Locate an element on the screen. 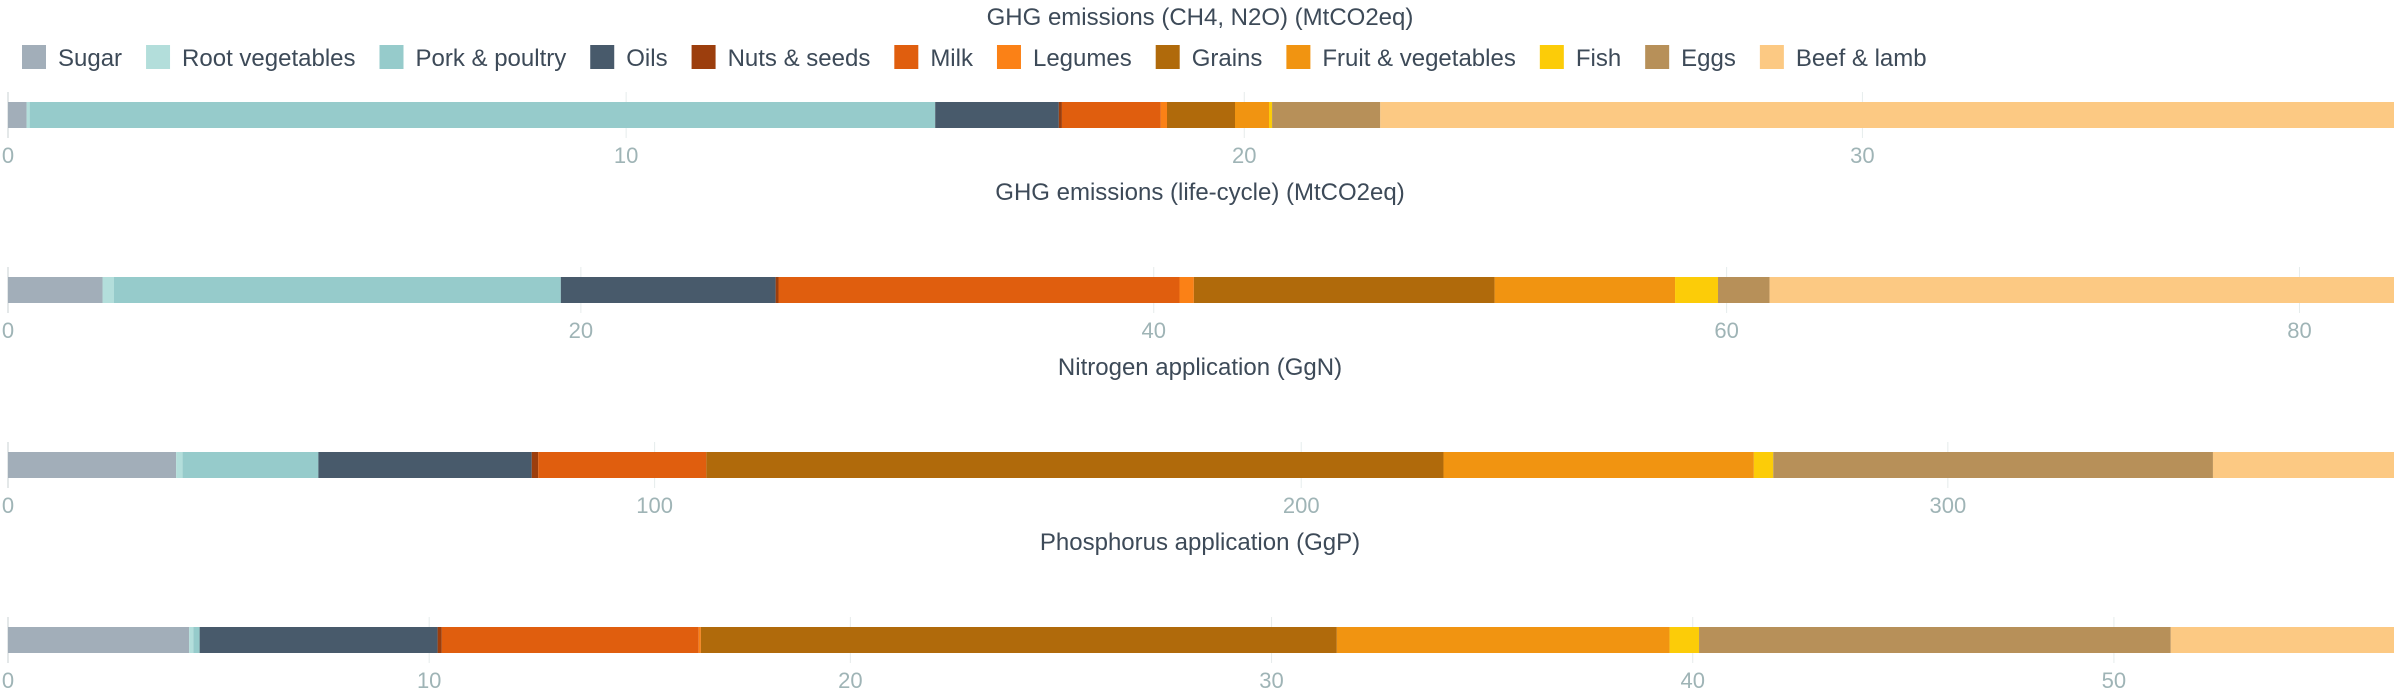 This screenshot has height=700, width=2400. legend-label: Root vegetables is located at coordinates (268, 58).